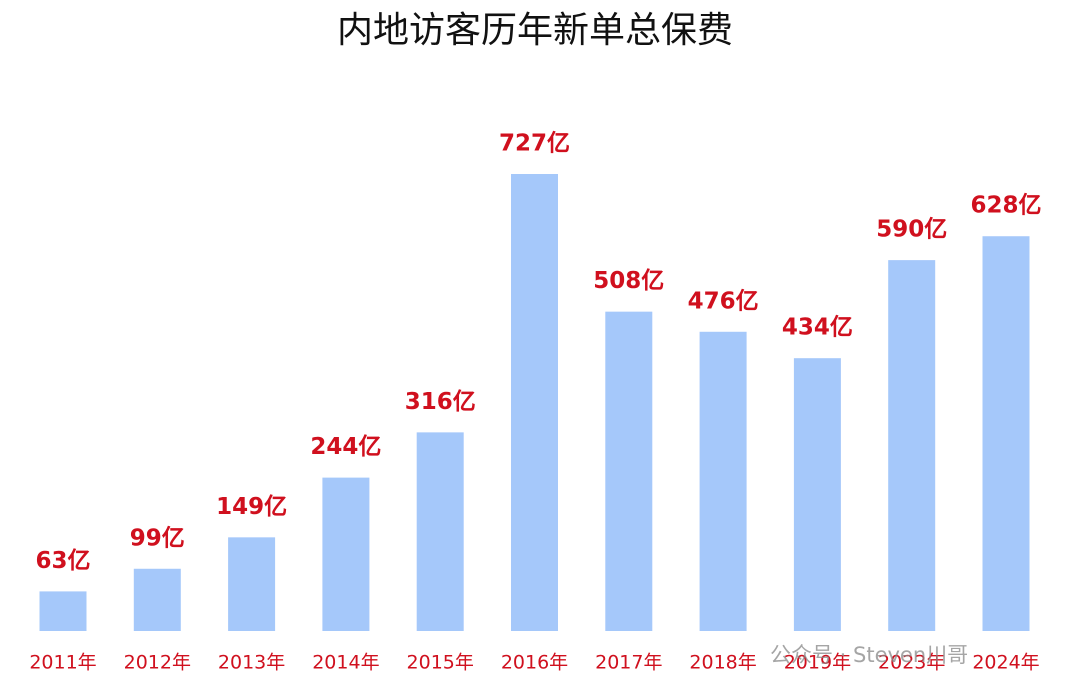 This screenshot has height=697, width=1080. Describe the element at coordinates (628, 663) in the screenshot. I see `x-tick-label: 2017年` at that location.